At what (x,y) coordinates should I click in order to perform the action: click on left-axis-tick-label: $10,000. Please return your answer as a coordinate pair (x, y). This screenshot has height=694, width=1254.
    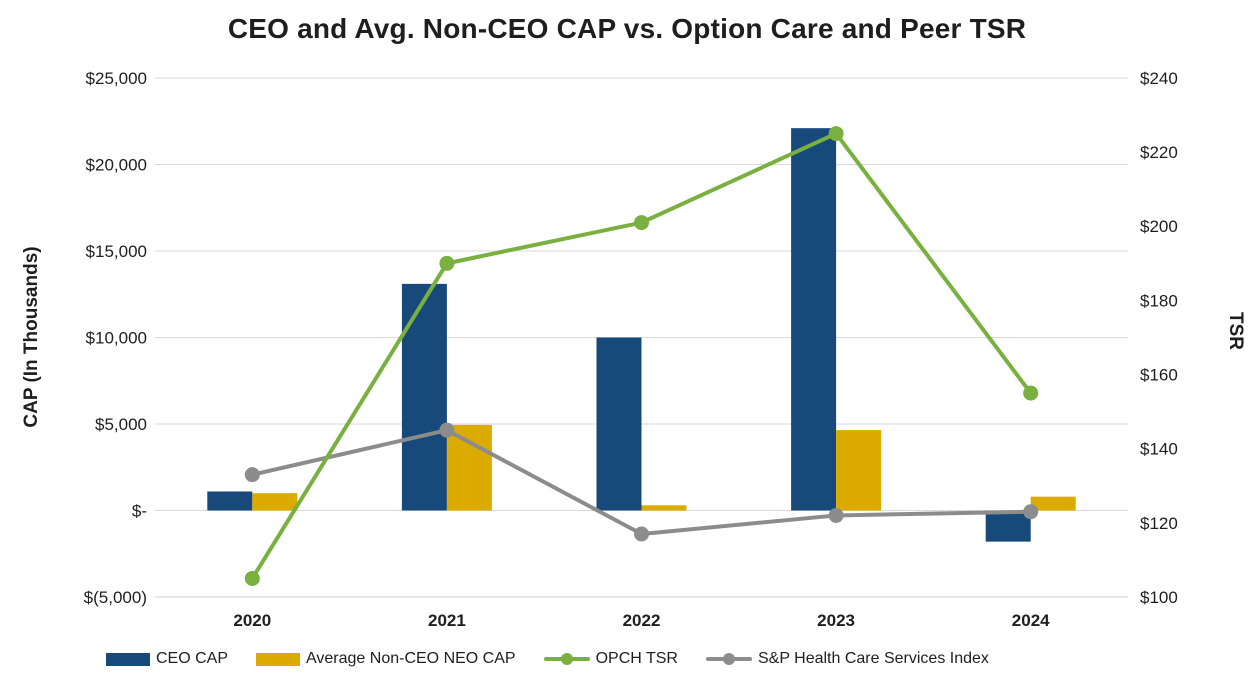
    Looking at the image, I should click on (116, 337).